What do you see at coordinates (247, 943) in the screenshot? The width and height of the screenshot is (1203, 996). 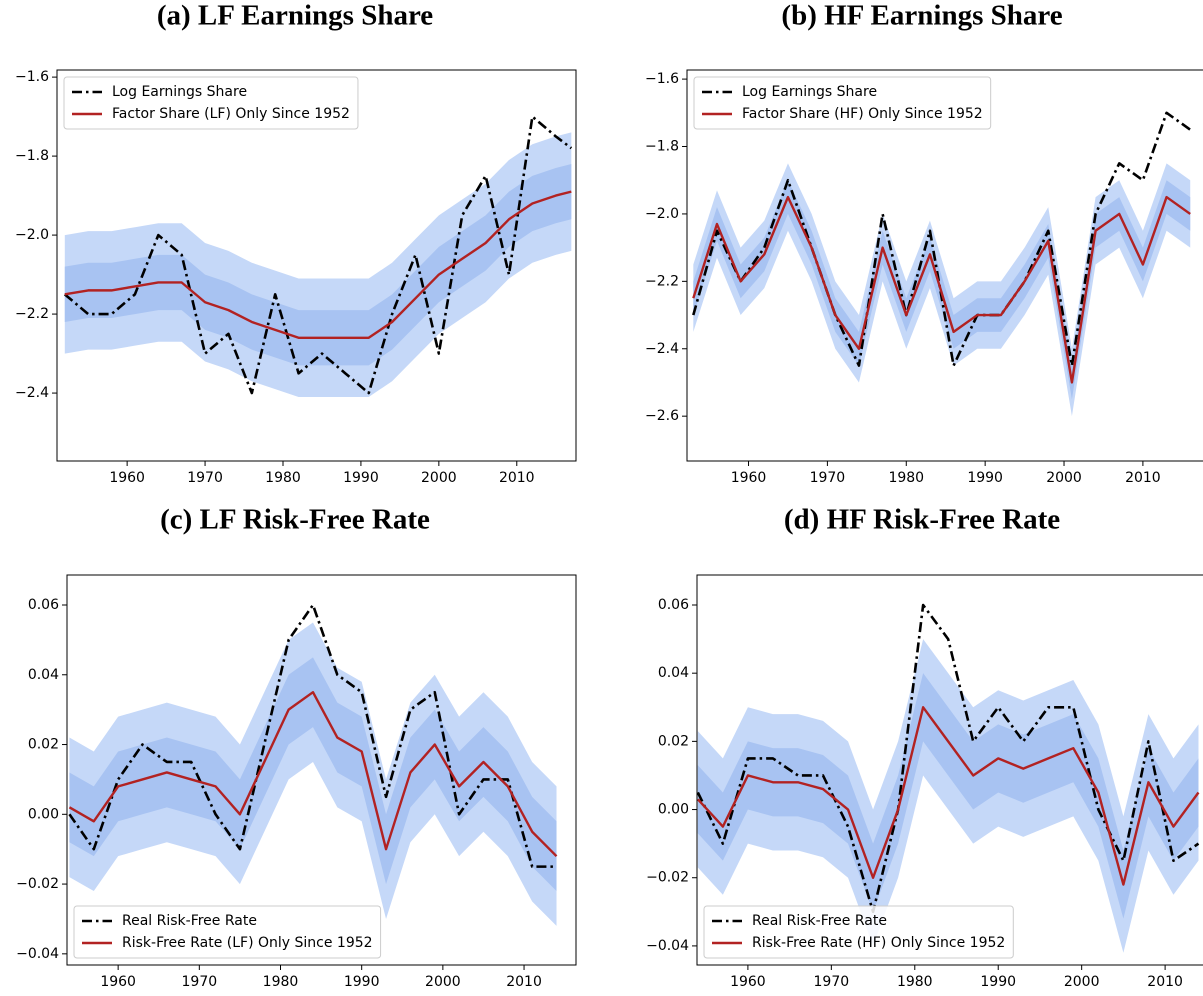 I see `legend-label: Risk-Free Rate (LF) Only Since 1952` at bounding box center [247, 943].